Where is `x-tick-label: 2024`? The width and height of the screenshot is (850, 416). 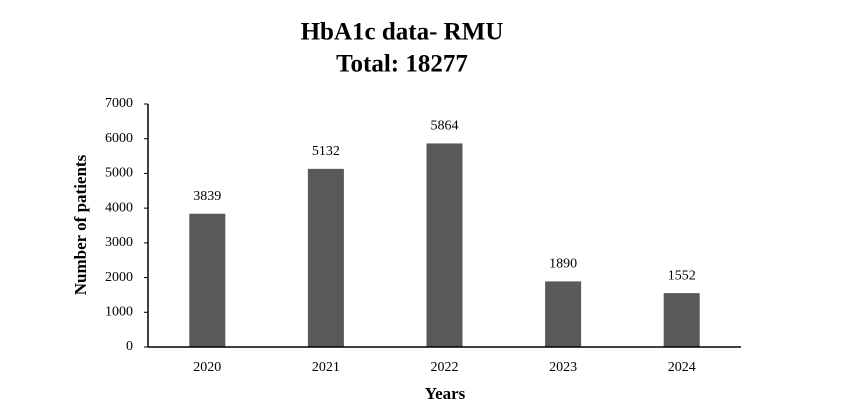
x-tick-label: 2024 is located at coordinates (682, 367).